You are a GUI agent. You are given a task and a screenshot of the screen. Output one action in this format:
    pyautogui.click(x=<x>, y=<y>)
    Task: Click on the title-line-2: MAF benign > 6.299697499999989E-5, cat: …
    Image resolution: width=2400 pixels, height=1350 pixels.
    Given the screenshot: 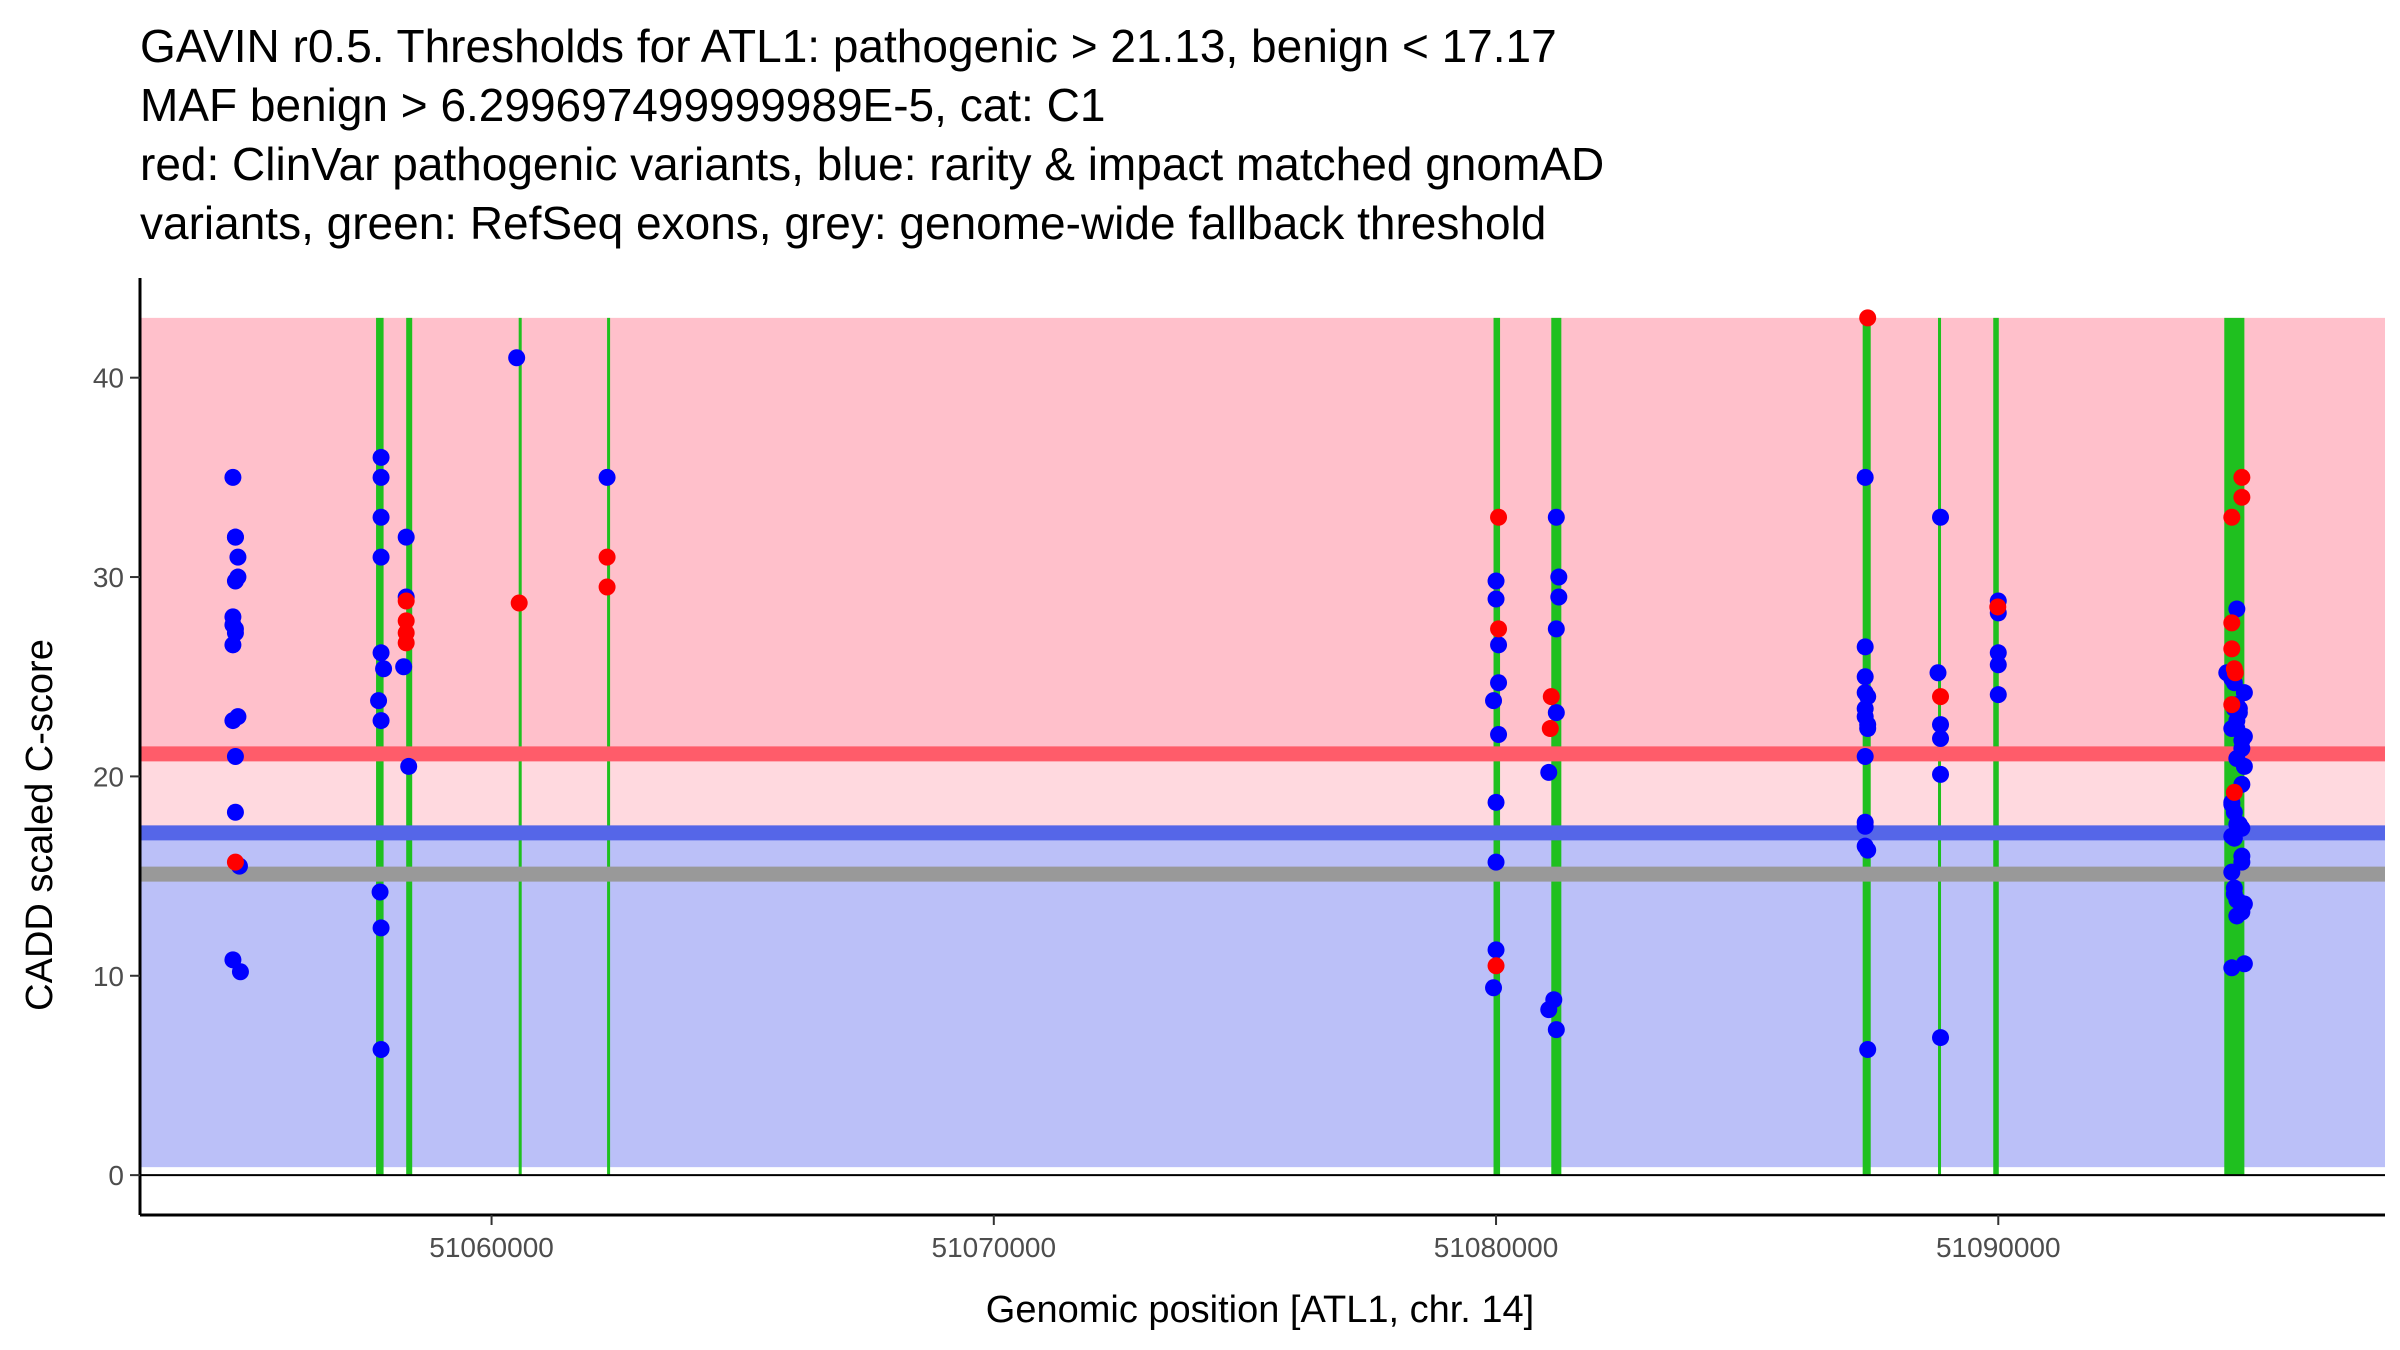 What is the action you would take?
    pyautogui.click(x=622, y=105)
    